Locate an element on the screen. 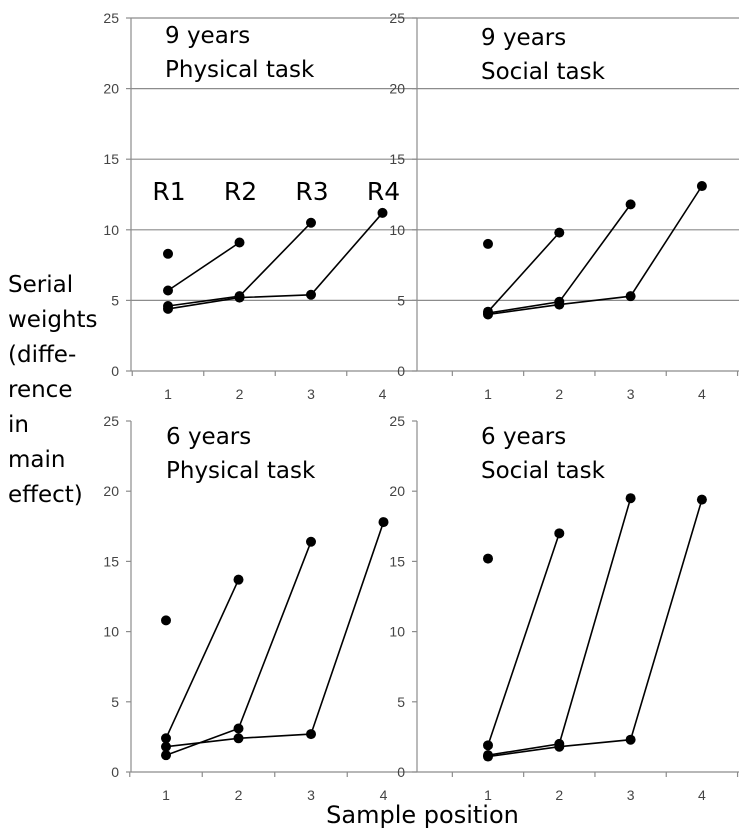 This screenshot has height=840, width=750. y-axis-label-line: effect) is located at coordinates (45, 495).